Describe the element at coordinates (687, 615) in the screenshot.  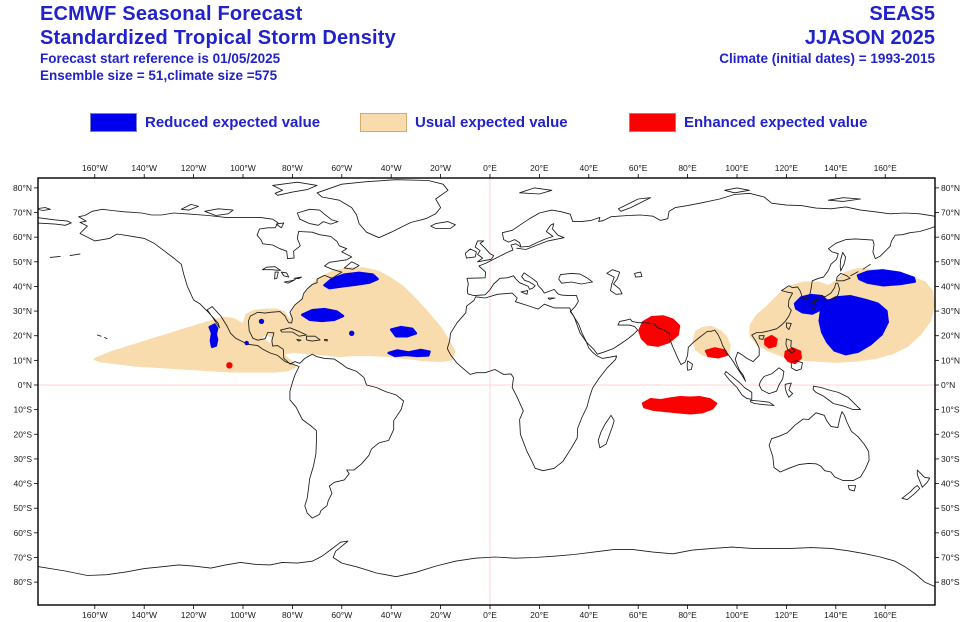
I see `lon-label-bottom: 80°E` at that location.